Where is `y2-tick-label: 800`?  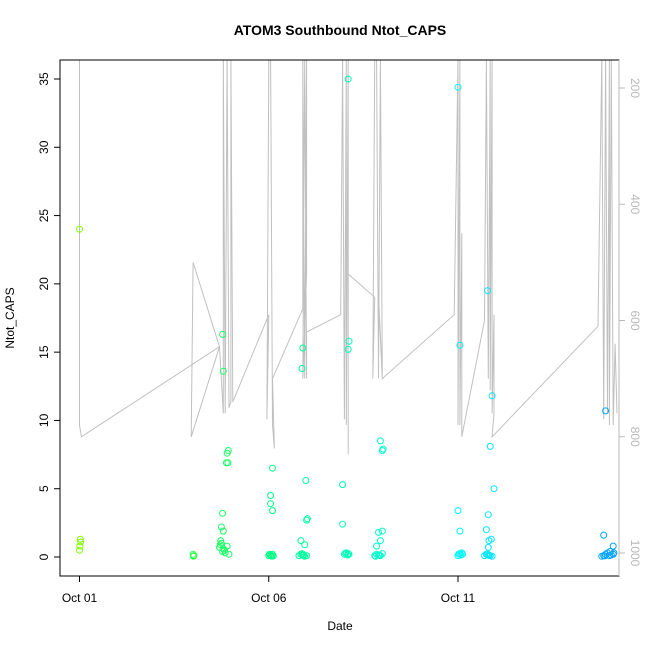 y2-tick-label: 800 is located at coordinates (635, 437).